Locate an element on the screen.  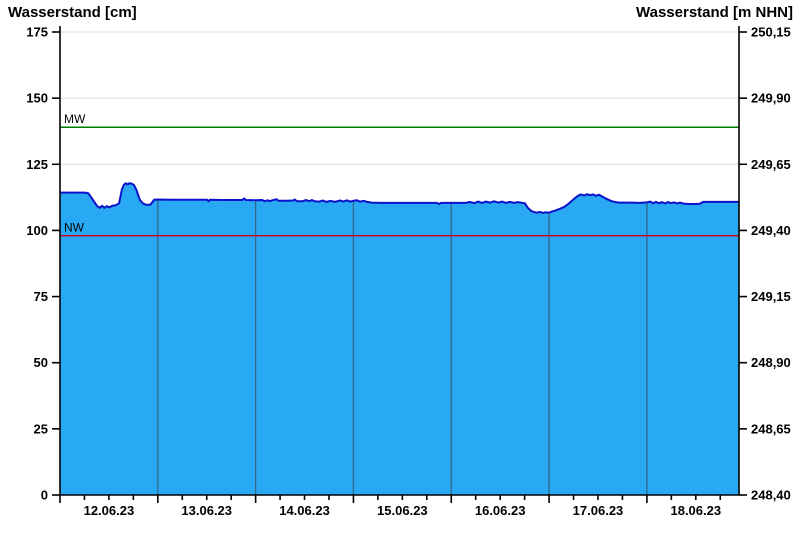
x-tick-label: 14.06.23 is located at coordinates (304, 510).